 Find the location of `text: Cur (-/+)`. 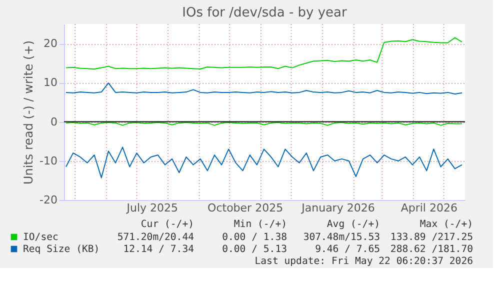

text: Cur (-/+) is located at coordinates (167, 224).